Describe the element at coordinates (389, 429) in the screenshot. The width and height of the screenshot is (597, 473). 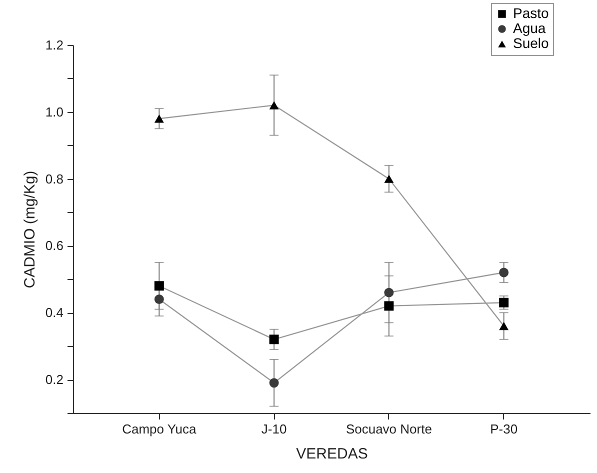
I see `x-tick-label: Socuavo Norte` at that location.